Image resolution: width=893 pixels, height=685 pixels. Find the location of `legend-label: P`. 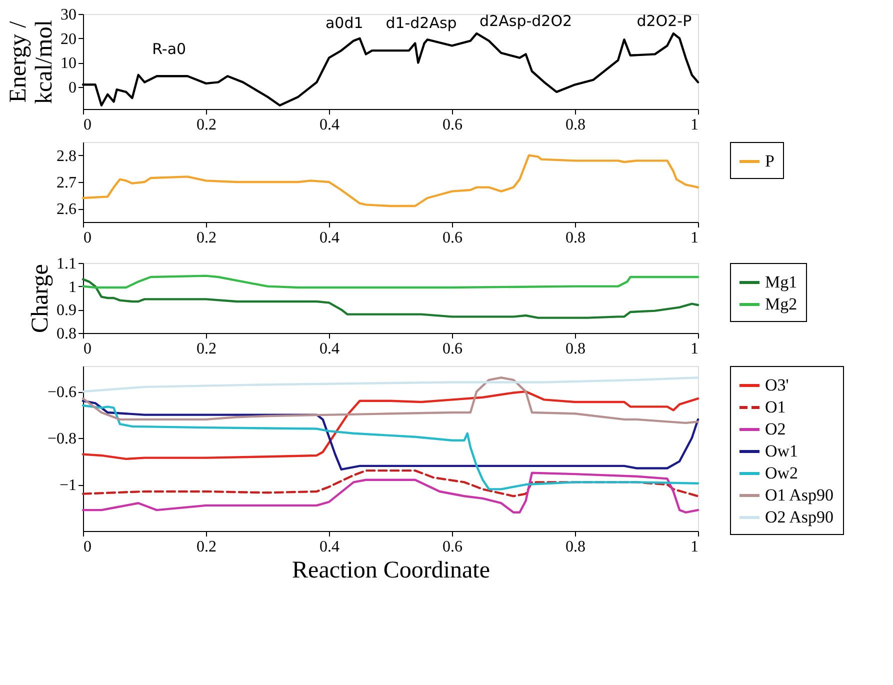

legend-label: P is located at coordinates (769, 161).